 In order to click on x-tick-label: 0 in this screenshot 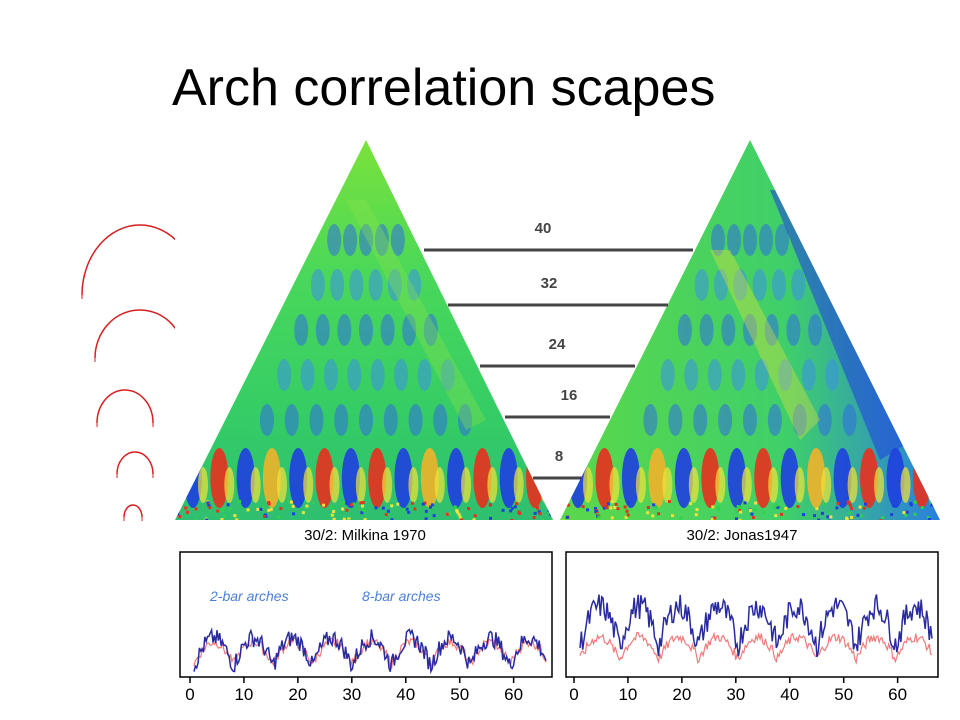, I will do `click(189, 694)`.